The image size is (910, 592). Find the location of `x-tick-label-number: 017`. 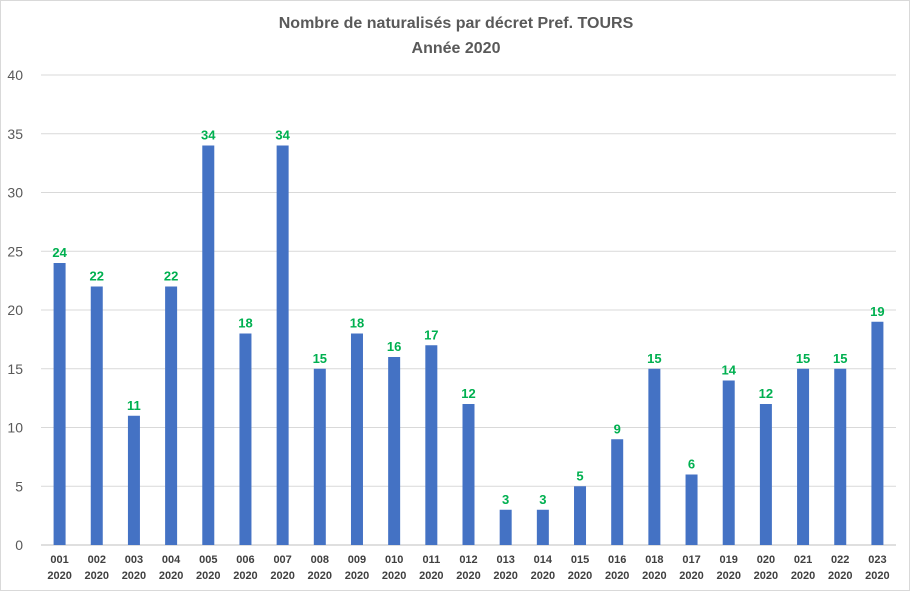

x-tick-label-number: 017 is located at coordinates (691, 560).